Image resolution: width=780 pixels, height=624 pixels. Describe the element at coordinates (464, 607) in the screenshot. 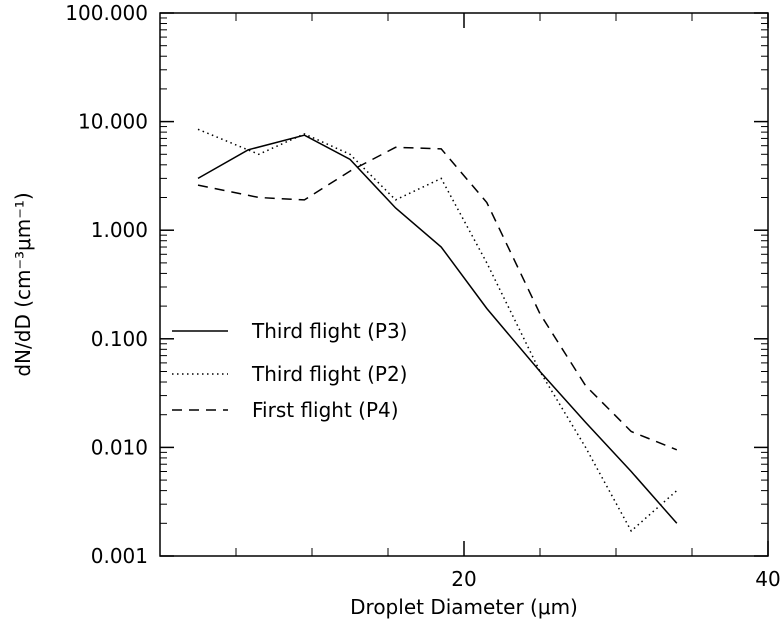

I see `x-axis-title: Droplet Diameter (μm)` at that location.